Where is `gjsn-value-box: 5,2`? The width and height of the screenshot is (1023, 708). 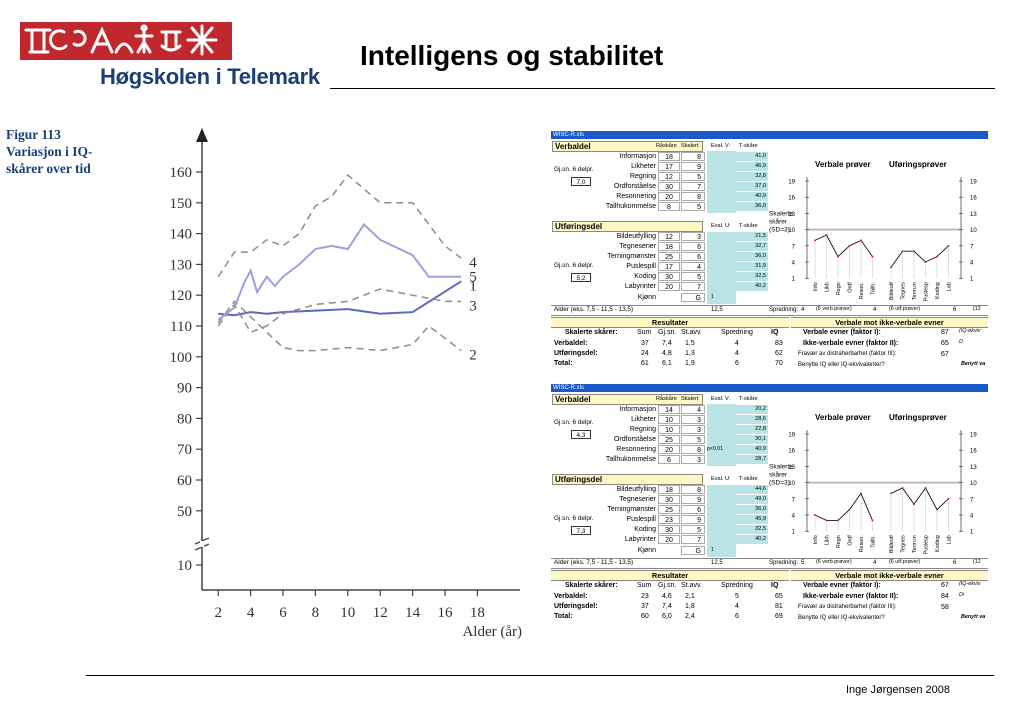
gjsn-value-box: 5,2 is located at coordinates (581, 277).